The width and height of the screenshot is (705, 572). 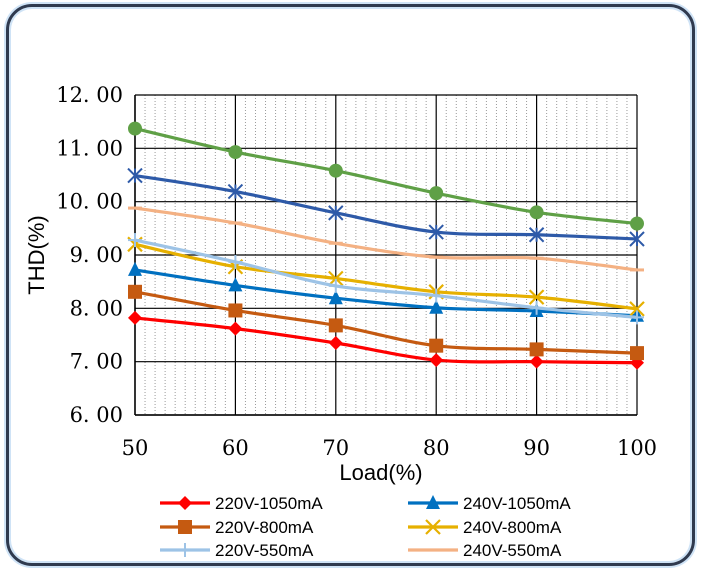 I want to click on x-tick-label: 60, so click(x=235, y=448).